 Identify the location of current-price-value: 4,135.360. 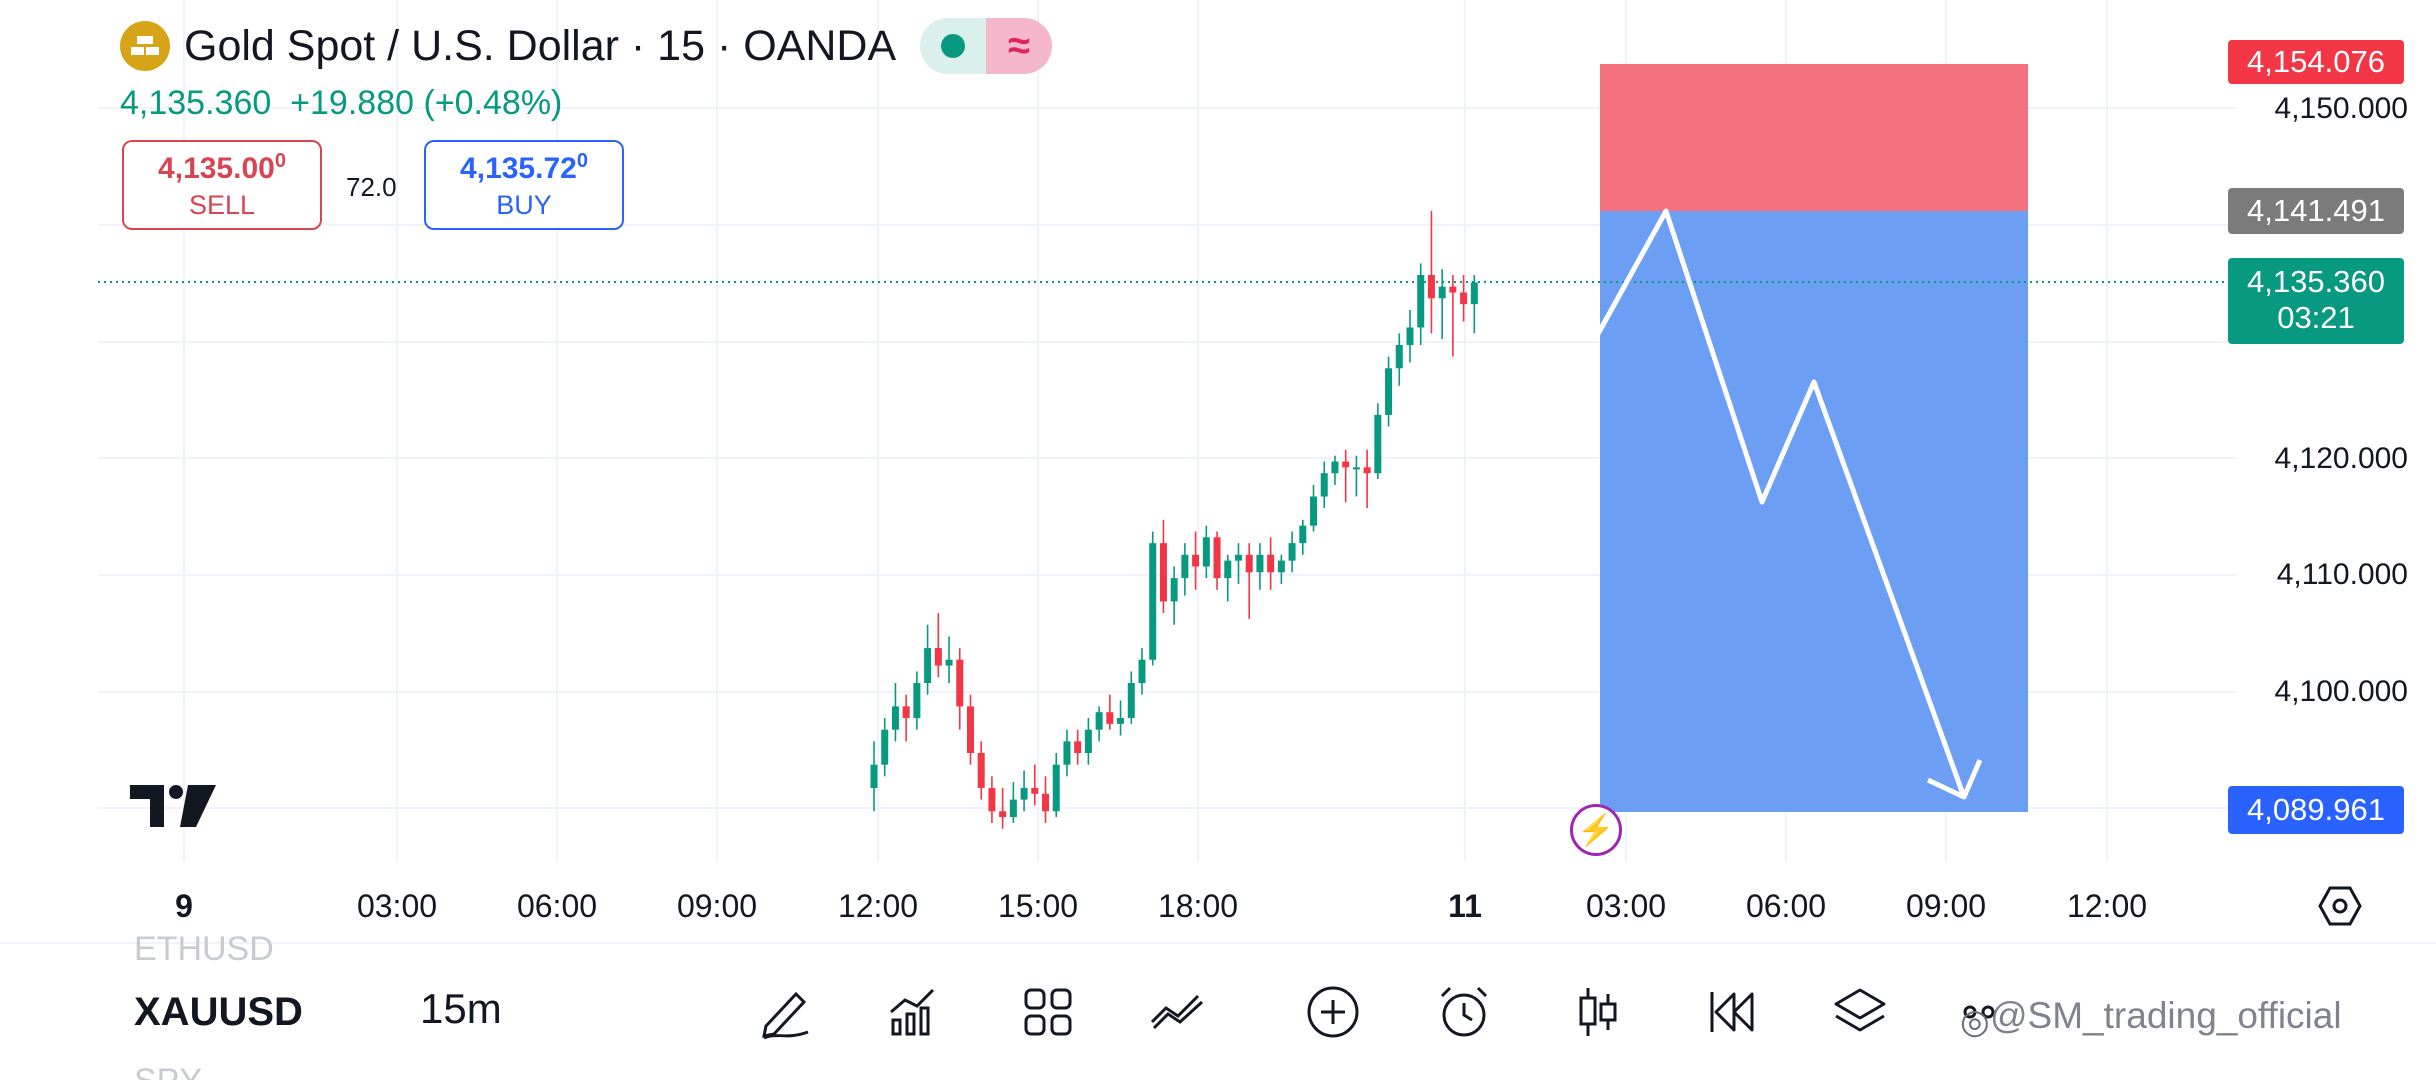
(2316, 281).